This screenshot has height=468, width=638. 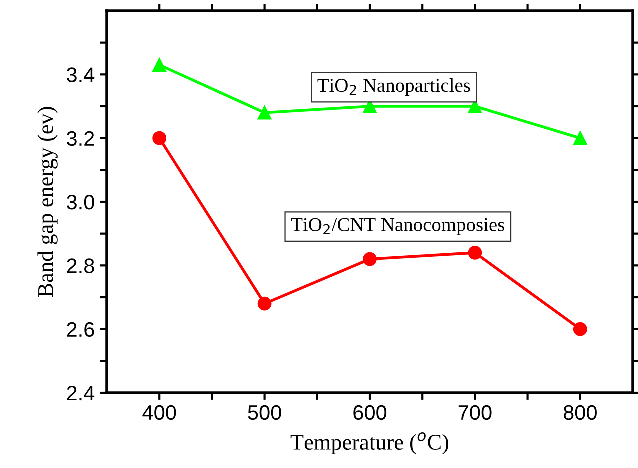 What do you see at coordinates (370, 412) in the screenshot?
I see `x-tick-label: 600` at bounding box center [370, 412].